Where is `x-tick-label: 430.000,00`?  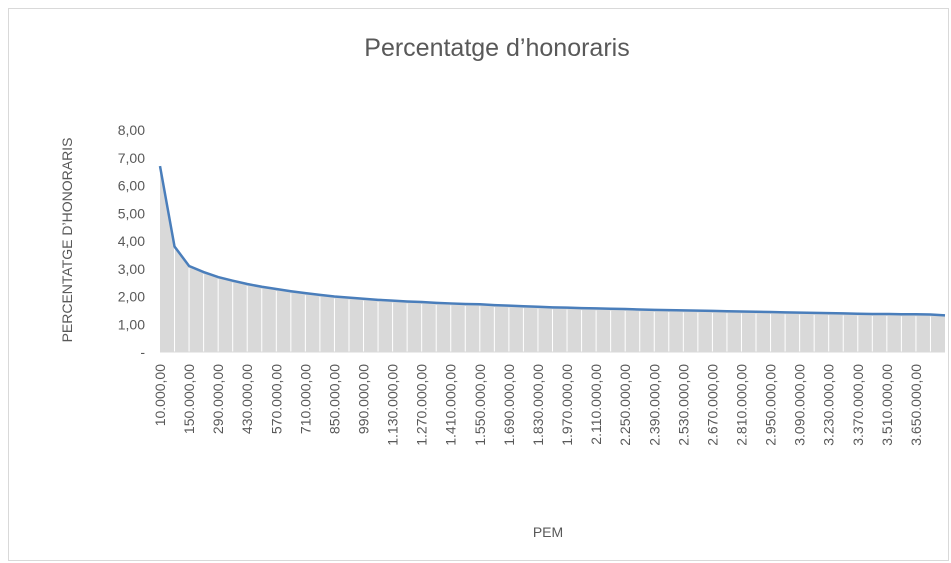
x-tick-label: 430.000,00 is located at coordinates (247, 399).